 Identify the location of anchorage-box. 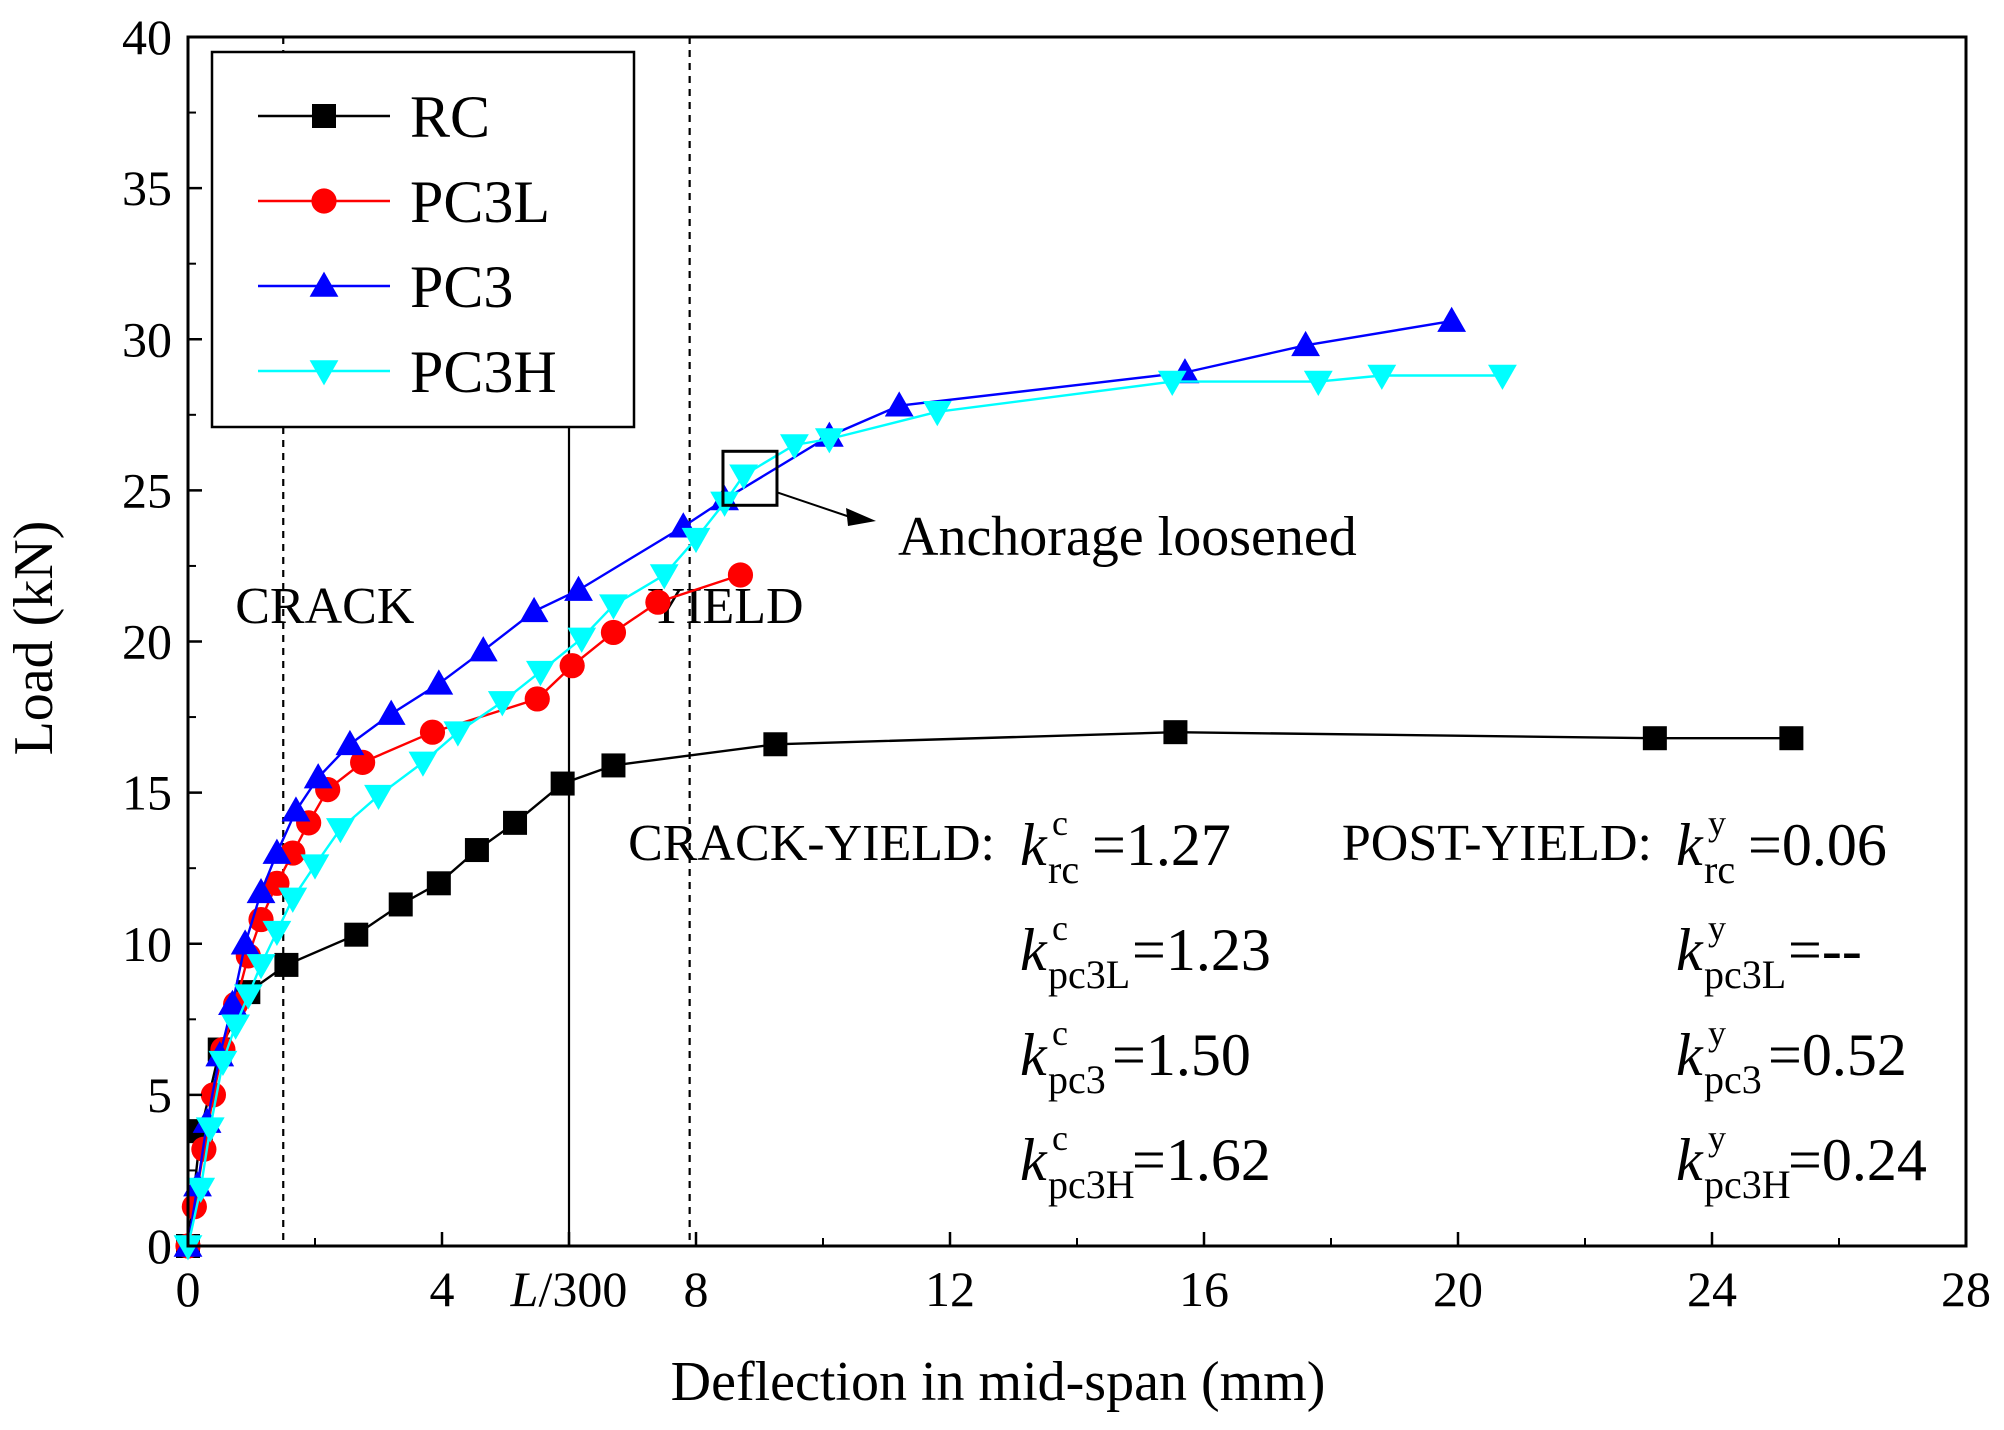
(750, 478).